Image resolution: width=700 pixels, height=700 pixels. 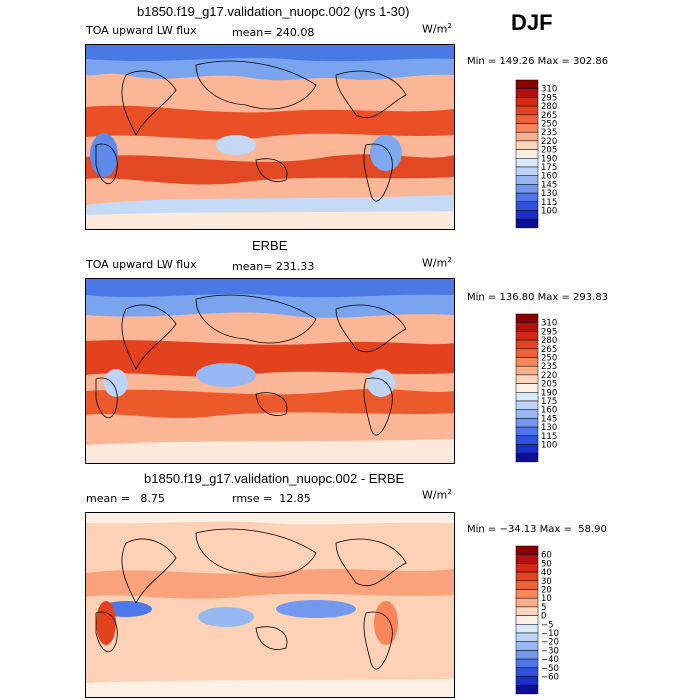 What do you see at coordinates (549, 367) in the screenshot?
I see `panel2-colorbar-label: 235` at bounding box center [549, 367].